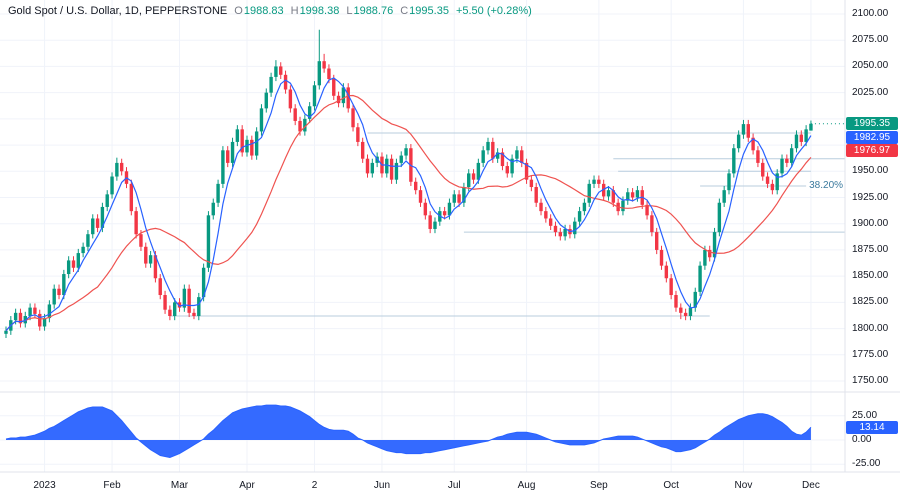  I want to click on price-change: +5.50 (+0.28%), so click(493, 11).